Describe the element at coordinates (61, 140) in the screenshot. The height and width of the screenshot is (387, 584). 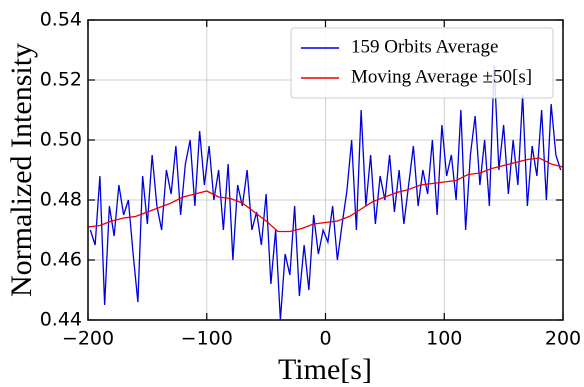
I see `y-tick-label: 0.50` at that location.